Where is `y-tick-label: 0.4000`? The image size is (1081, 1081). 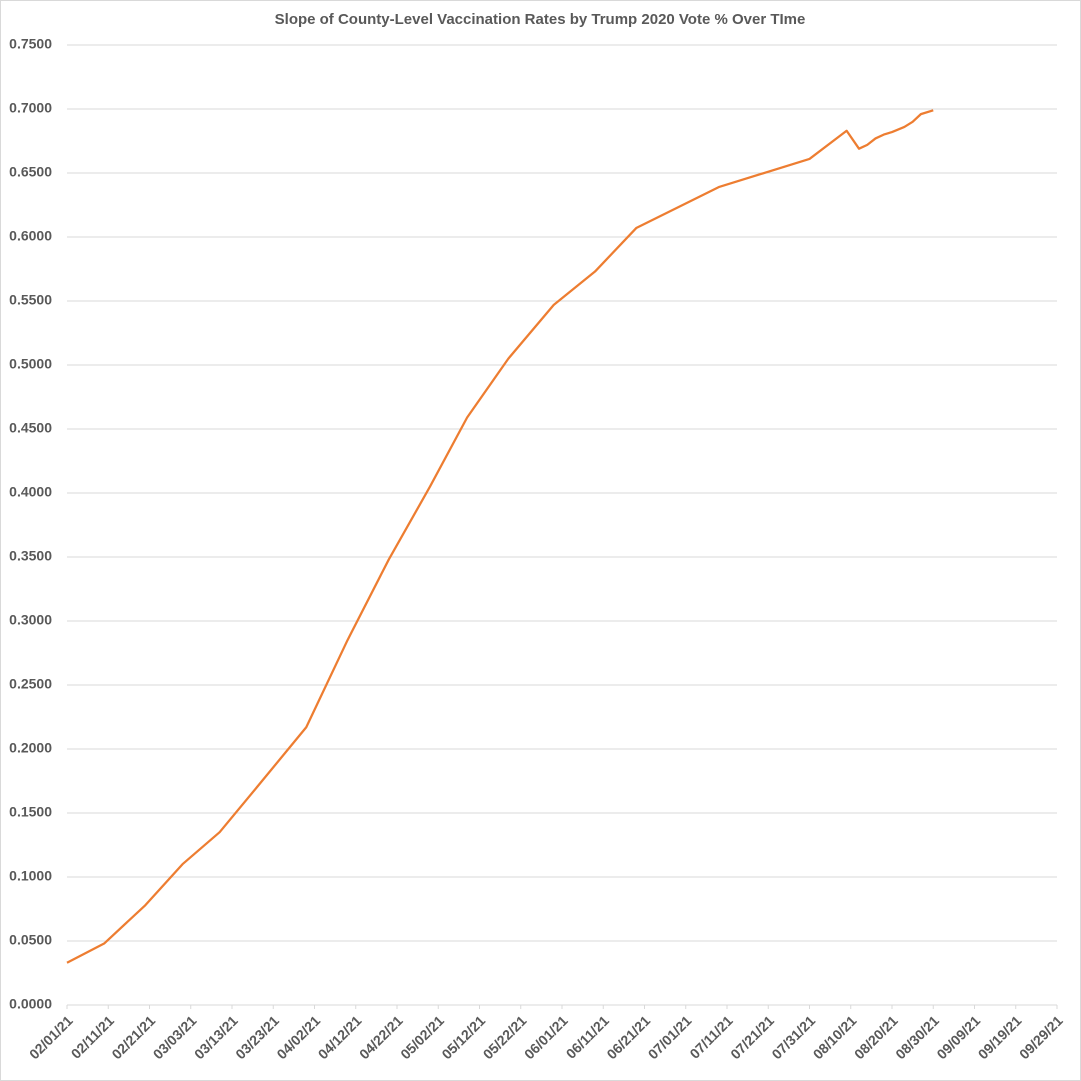 y-tick-label: 0.4000 is located at coordinates (30, 492).